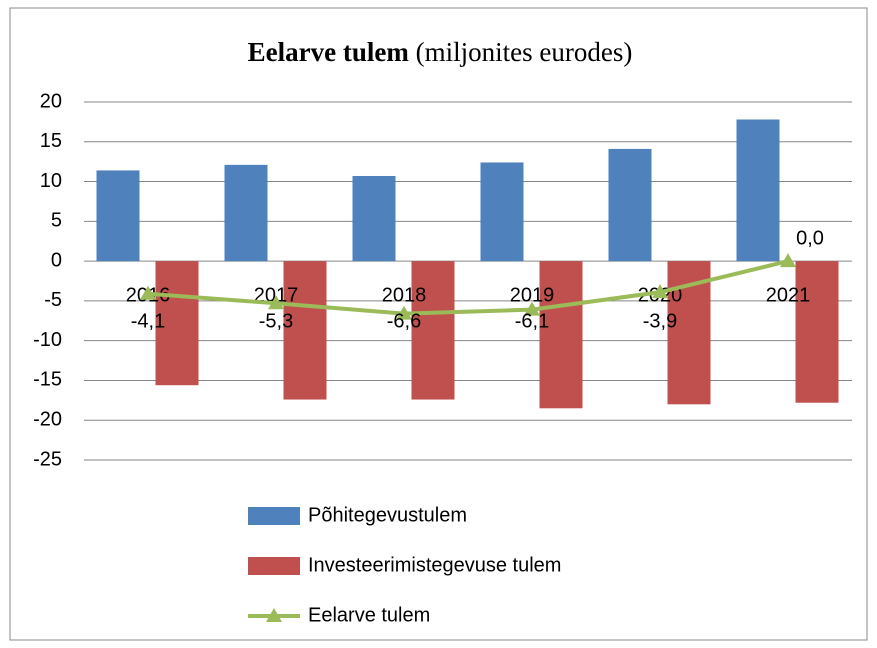 This screenshot has height=648, width=877. Describe the element at coordinates (524, 52) in the screenshot. I see `chart-subtitle: (miljonites eurodes)` at that location.